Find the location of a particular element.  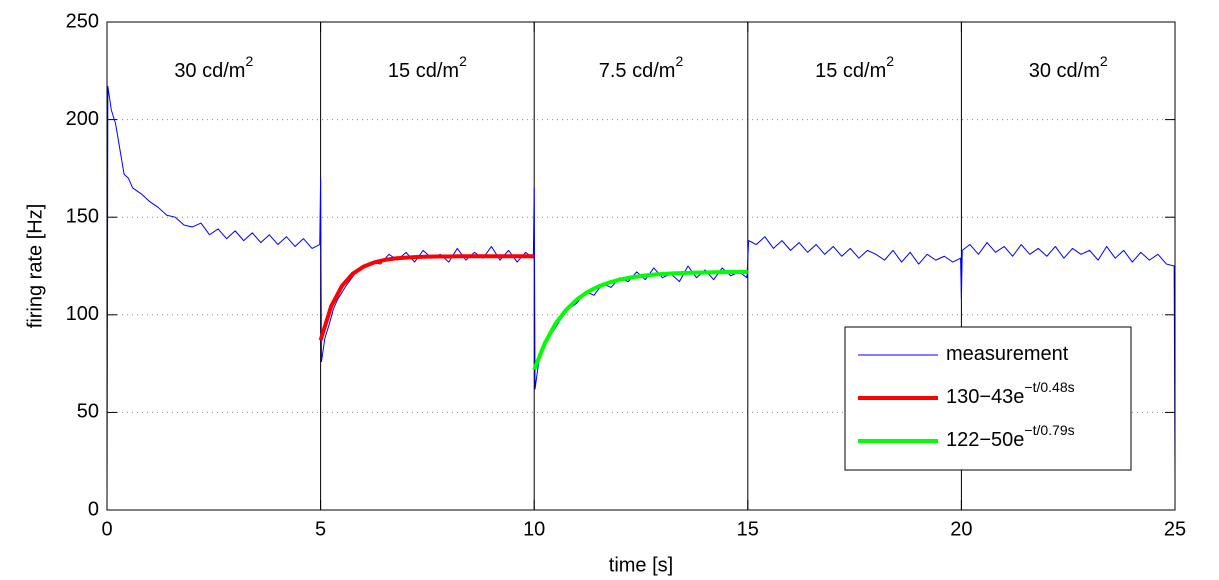

legend-label: 122−50e−t/0.79s is located at coordinates (1010, 437).